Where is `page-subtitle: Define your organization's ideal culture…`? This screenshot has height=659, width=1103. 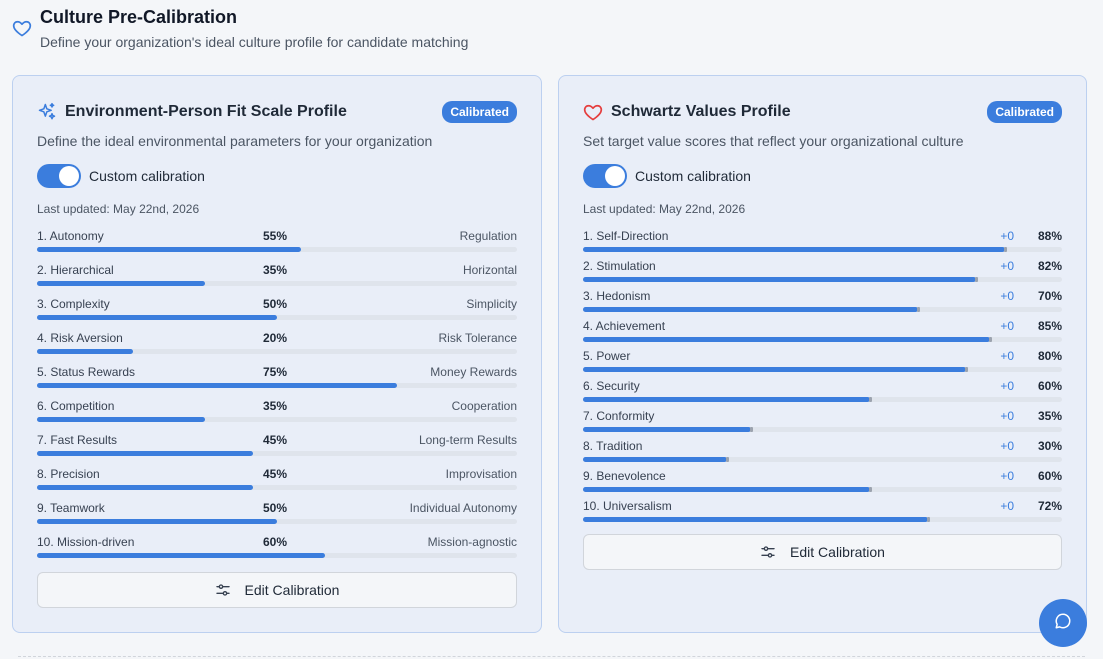
page-subtitle: Define your organization's ideal culture… is located at coordinates (254, 42).